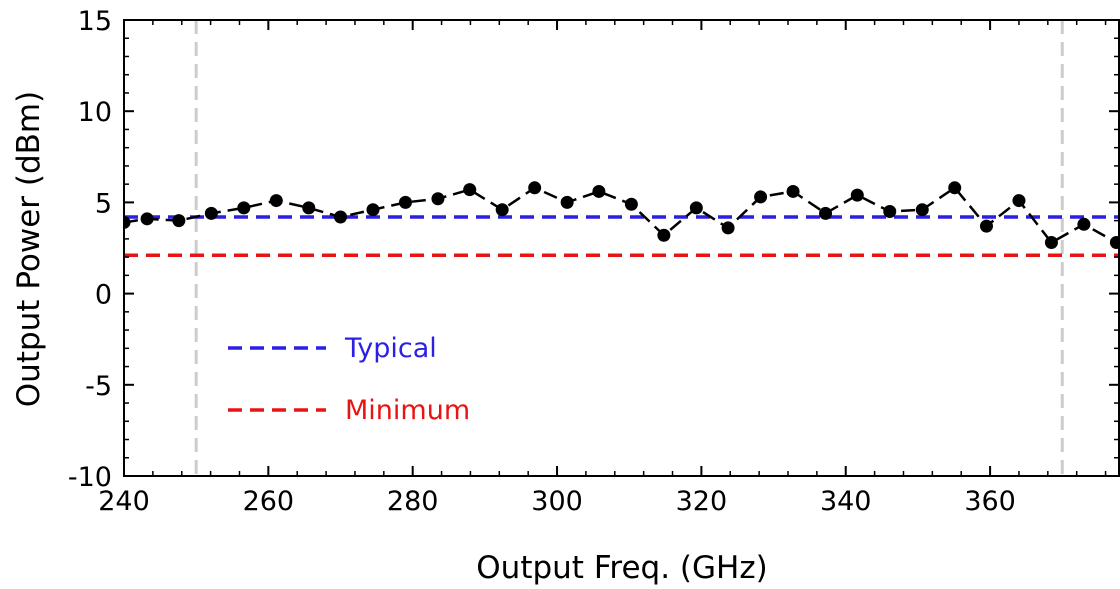  Describe the element at coordinates (269, 501) in the screenshot. I see `x-tick-label: 260` at that location.